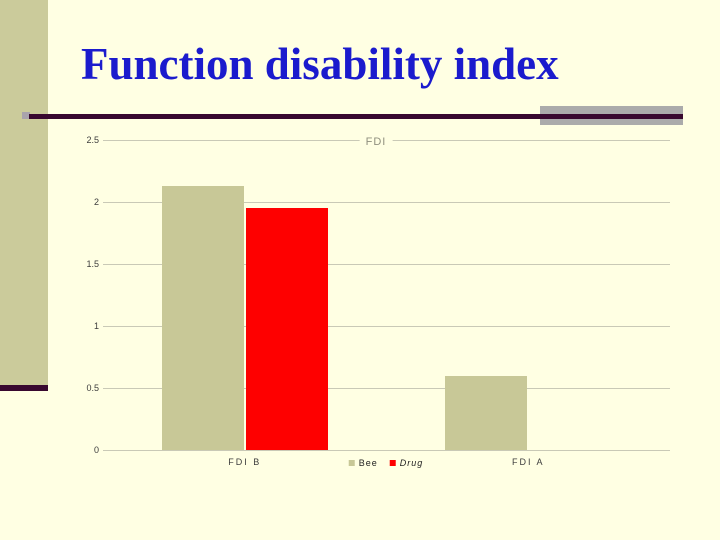 The width and height of the screenshot is (720, 540). Describe the element at coordinates (392, 463) in the screenshot. I see `legend-swatch-drug` at that location.